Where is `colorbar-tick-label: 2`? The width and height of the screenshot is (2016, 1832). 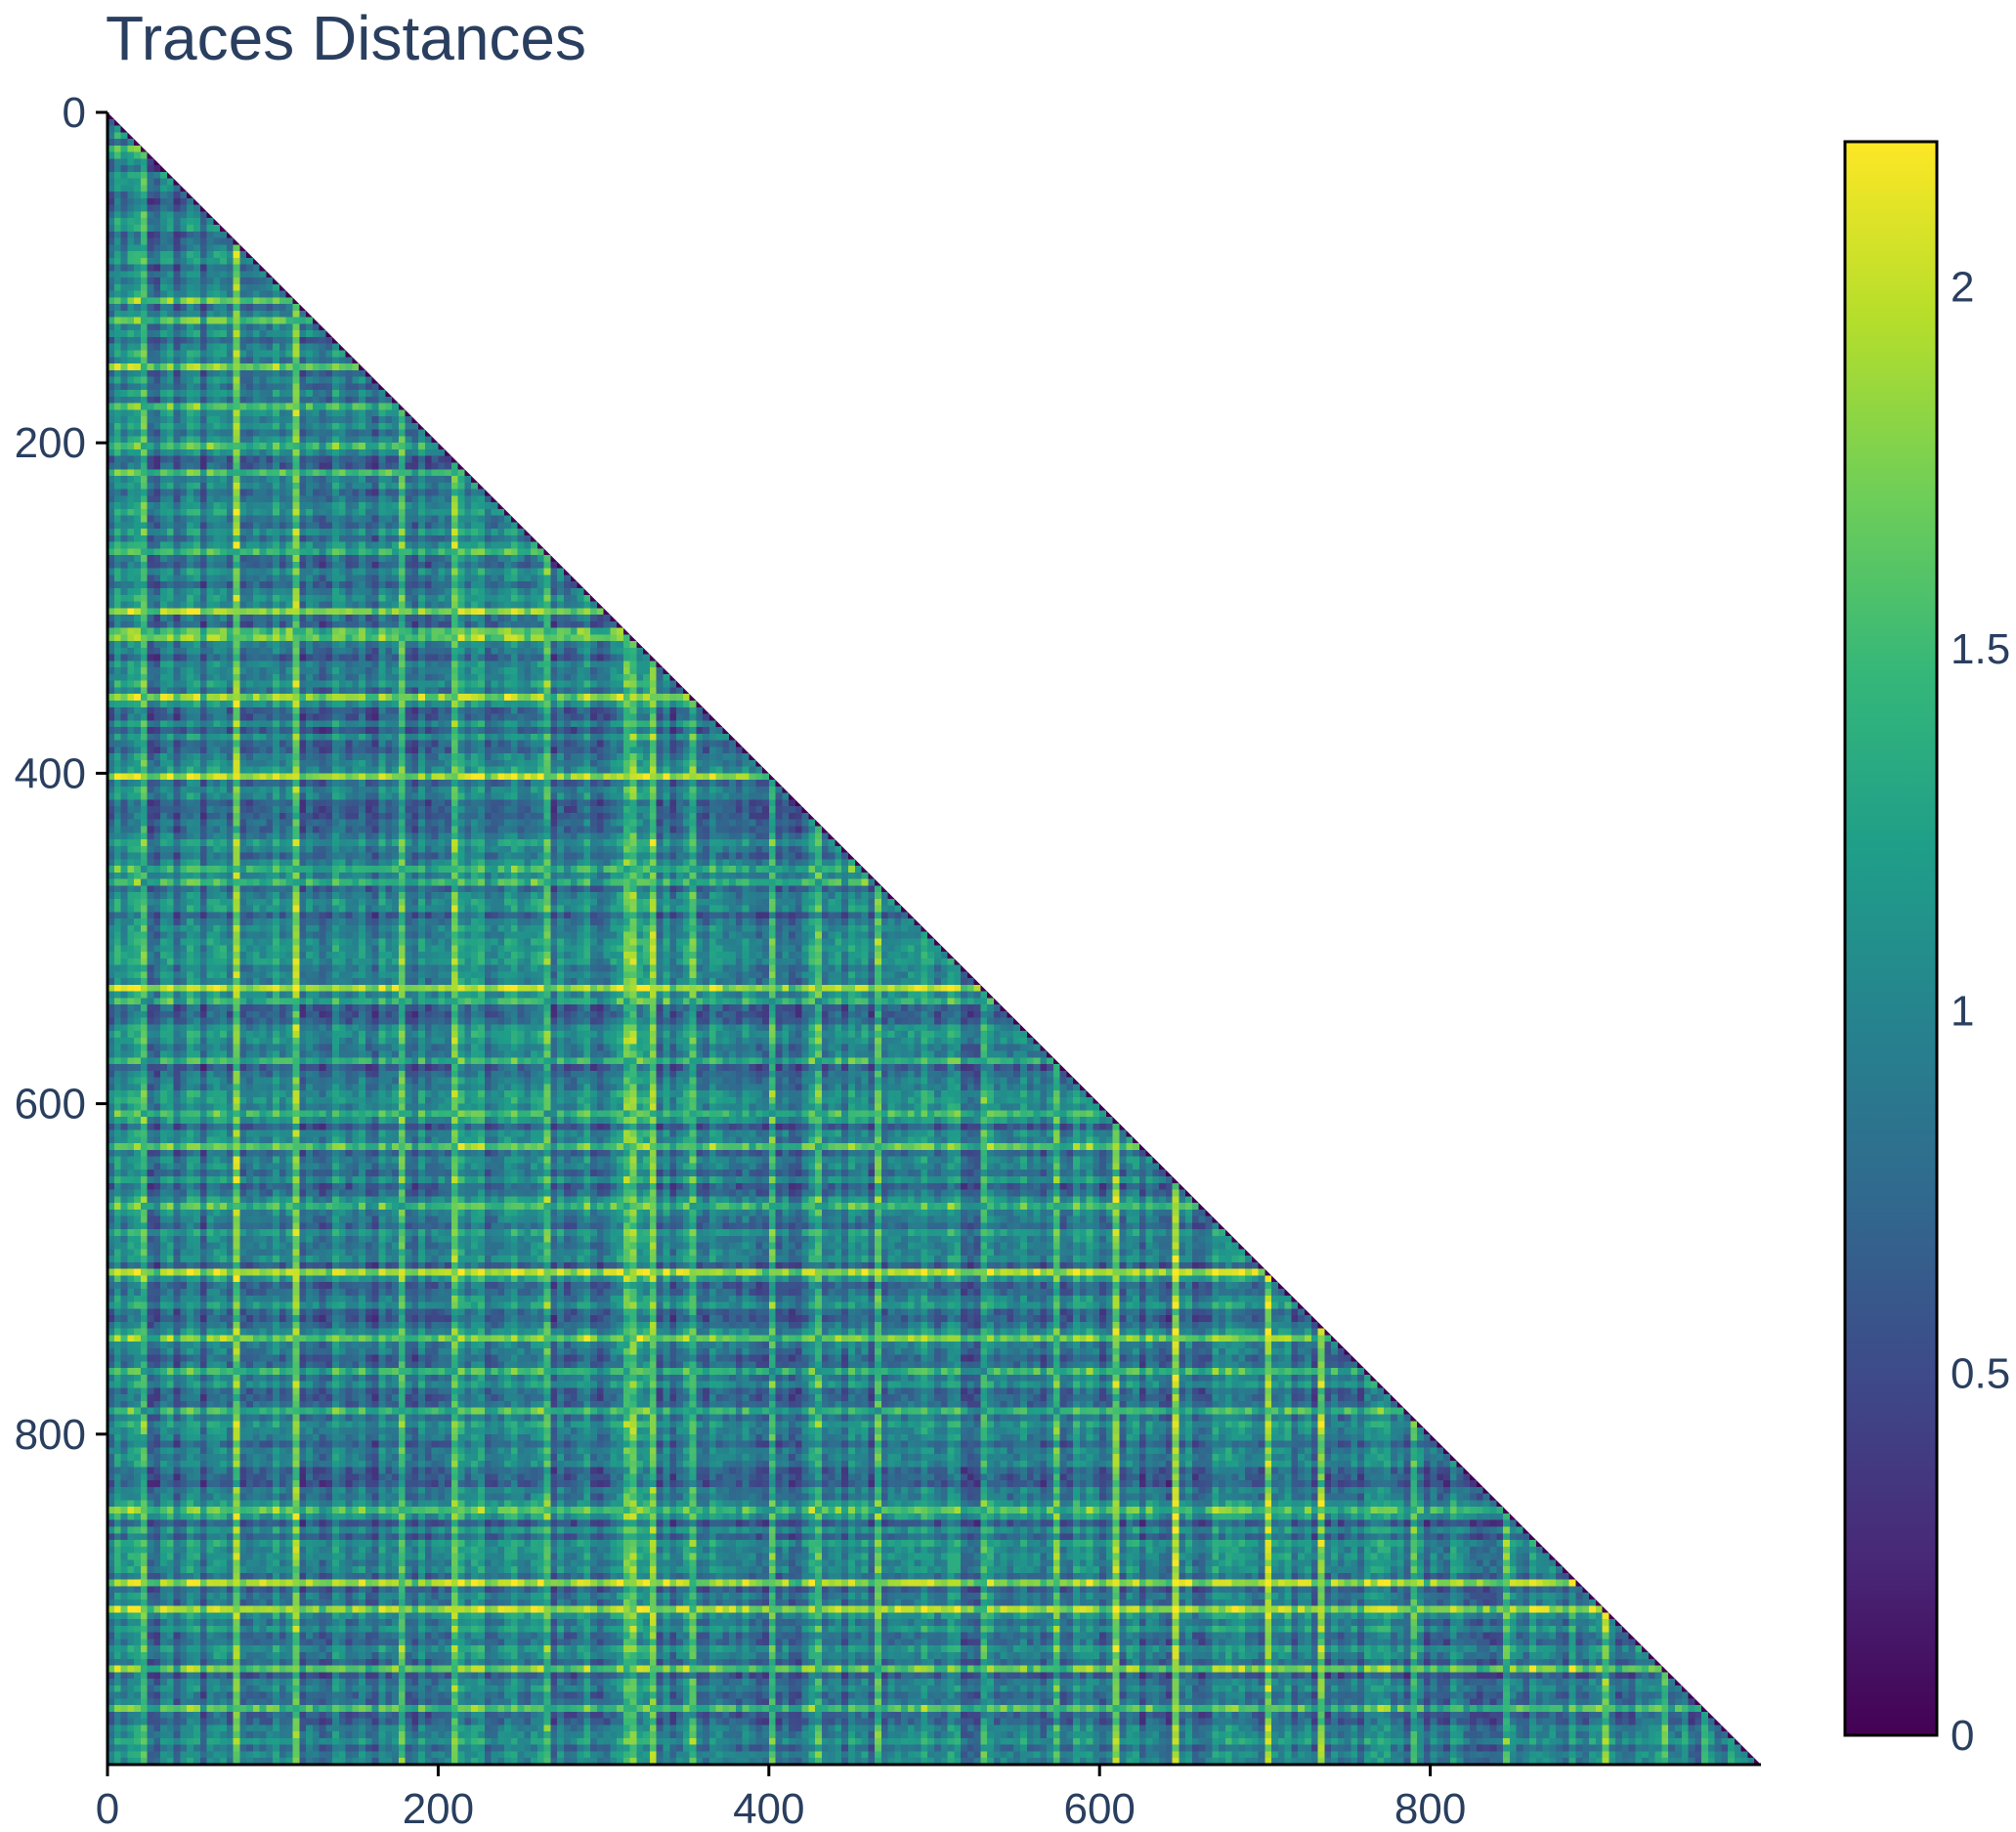
colorbar-tick-label: 2 is located at coordinates (1962, 287).